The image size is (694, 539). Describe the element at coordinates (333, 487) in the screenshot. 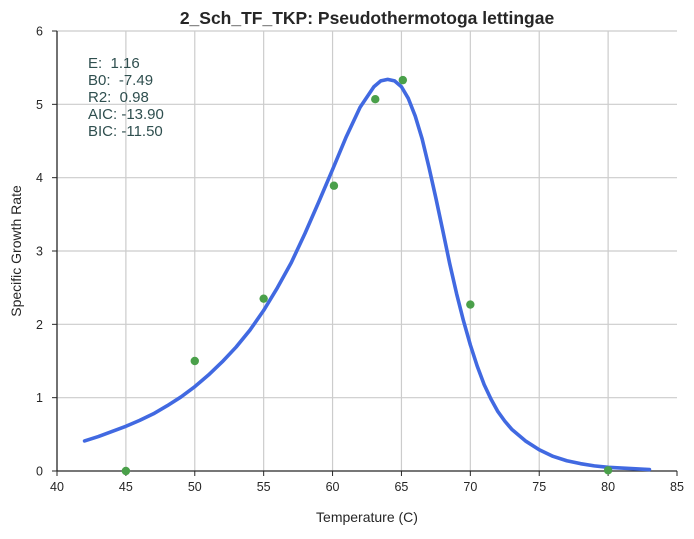

I see `x-tick-label: 60` at that location.